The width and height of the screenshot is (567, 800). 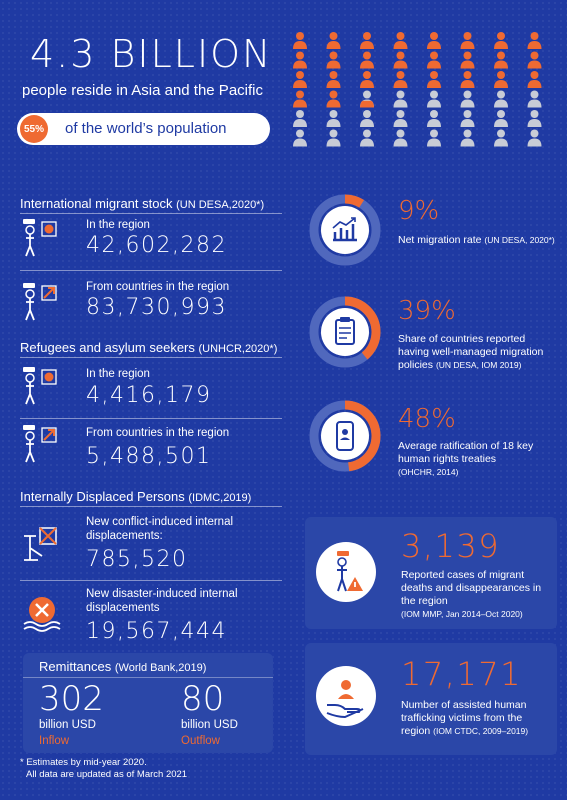 I want to click on refugees-in-region-value: 4,416,179, so click(x=149, y=395).